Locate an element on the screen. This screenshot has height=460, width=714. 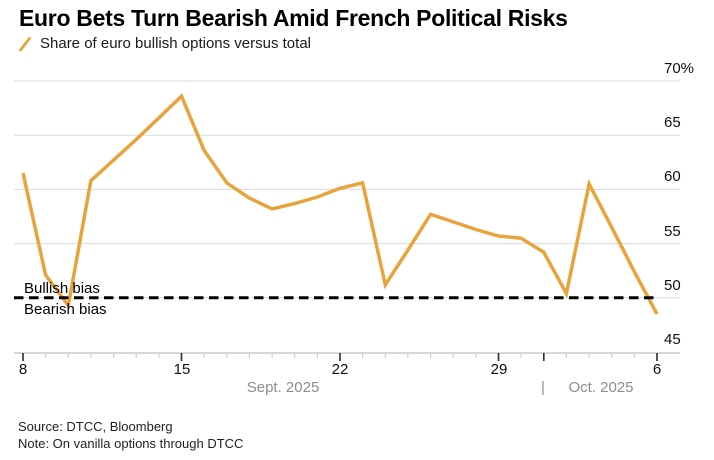
x-axis-label: 22 is located at coordinates (340, 369).